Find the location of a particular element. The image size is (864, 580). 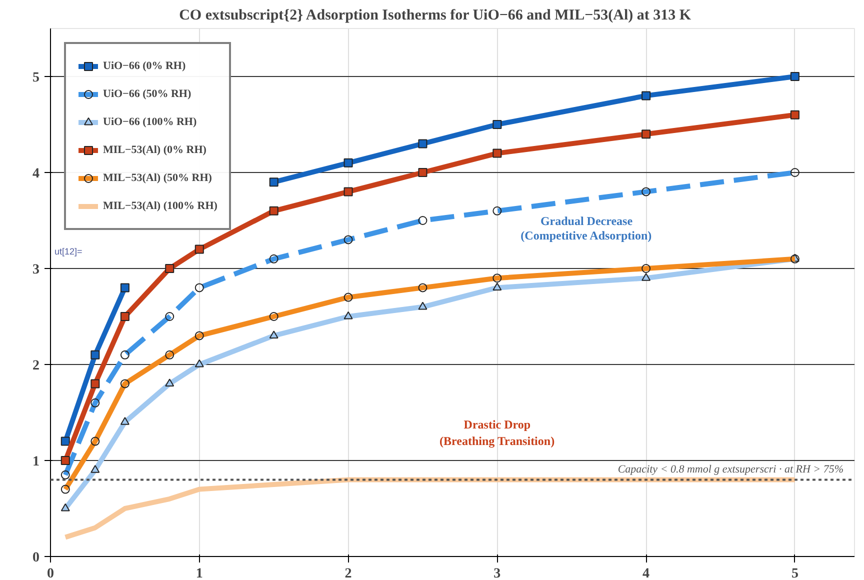

x-tick-label: 5 is located at coordinates (794, 573).